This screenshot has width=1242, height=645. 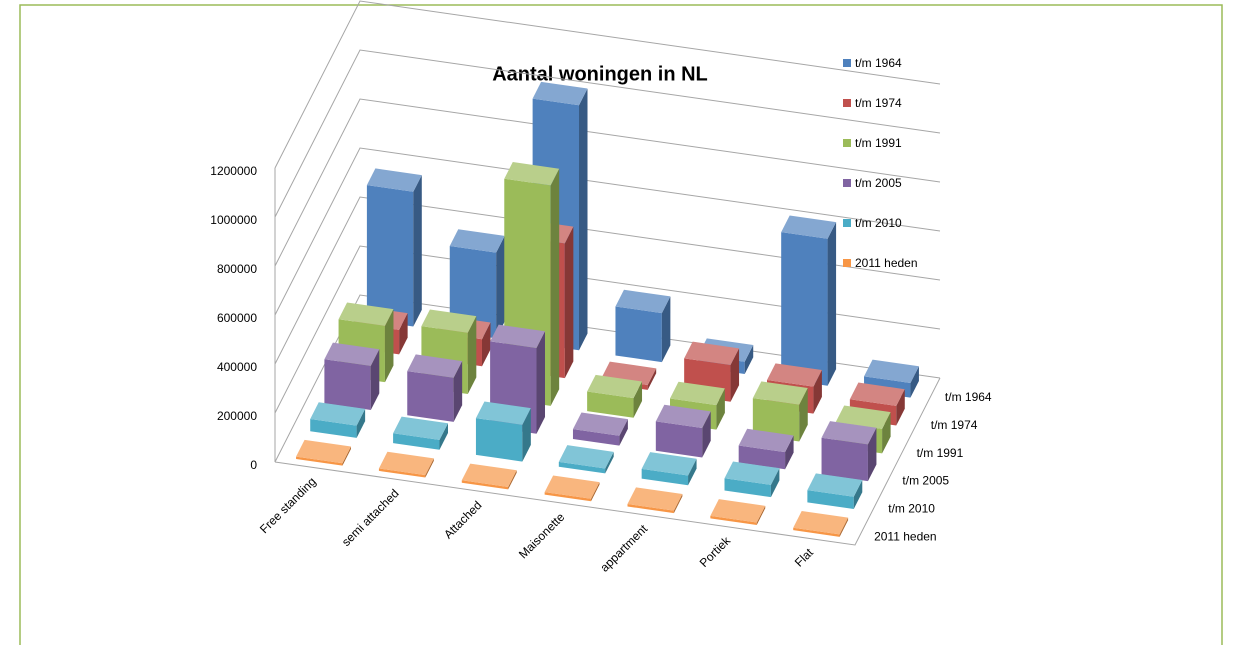 I want to click on floor-edge, so click(x=607, y=461).